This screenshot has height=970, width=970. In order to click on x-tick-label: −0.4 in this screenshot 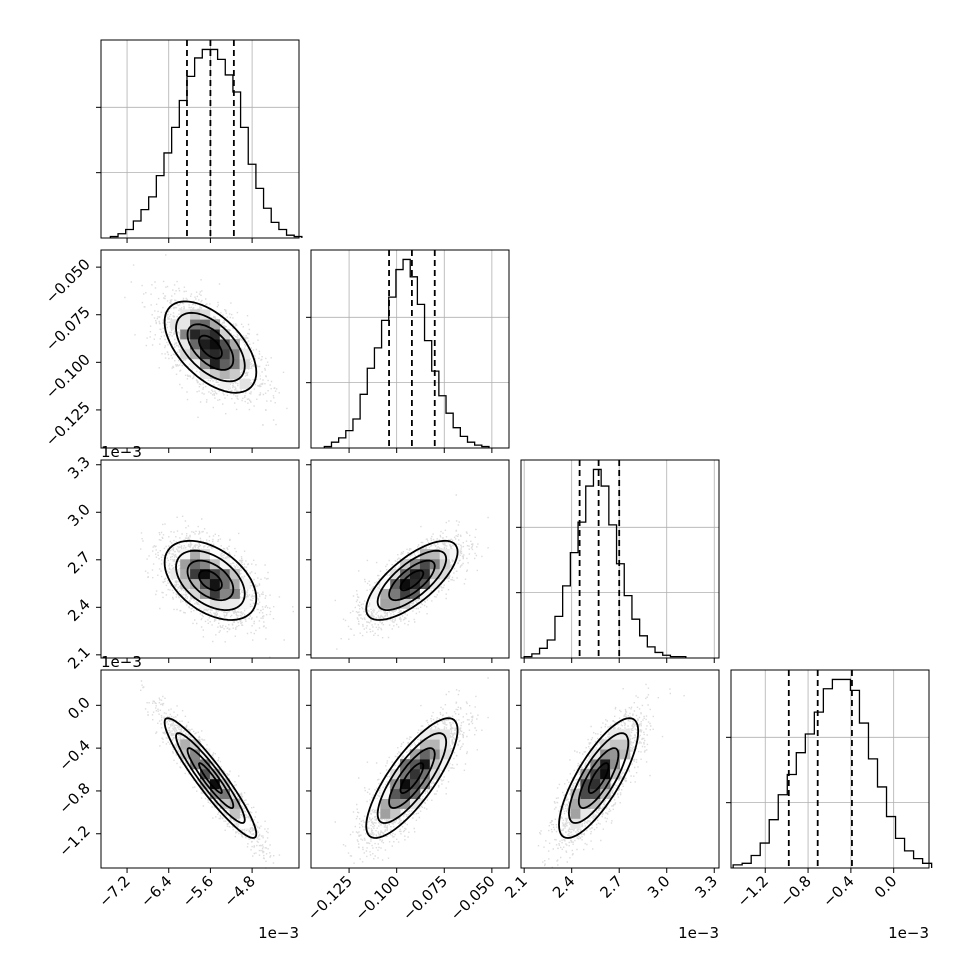, I will do `click(838, 891)`.